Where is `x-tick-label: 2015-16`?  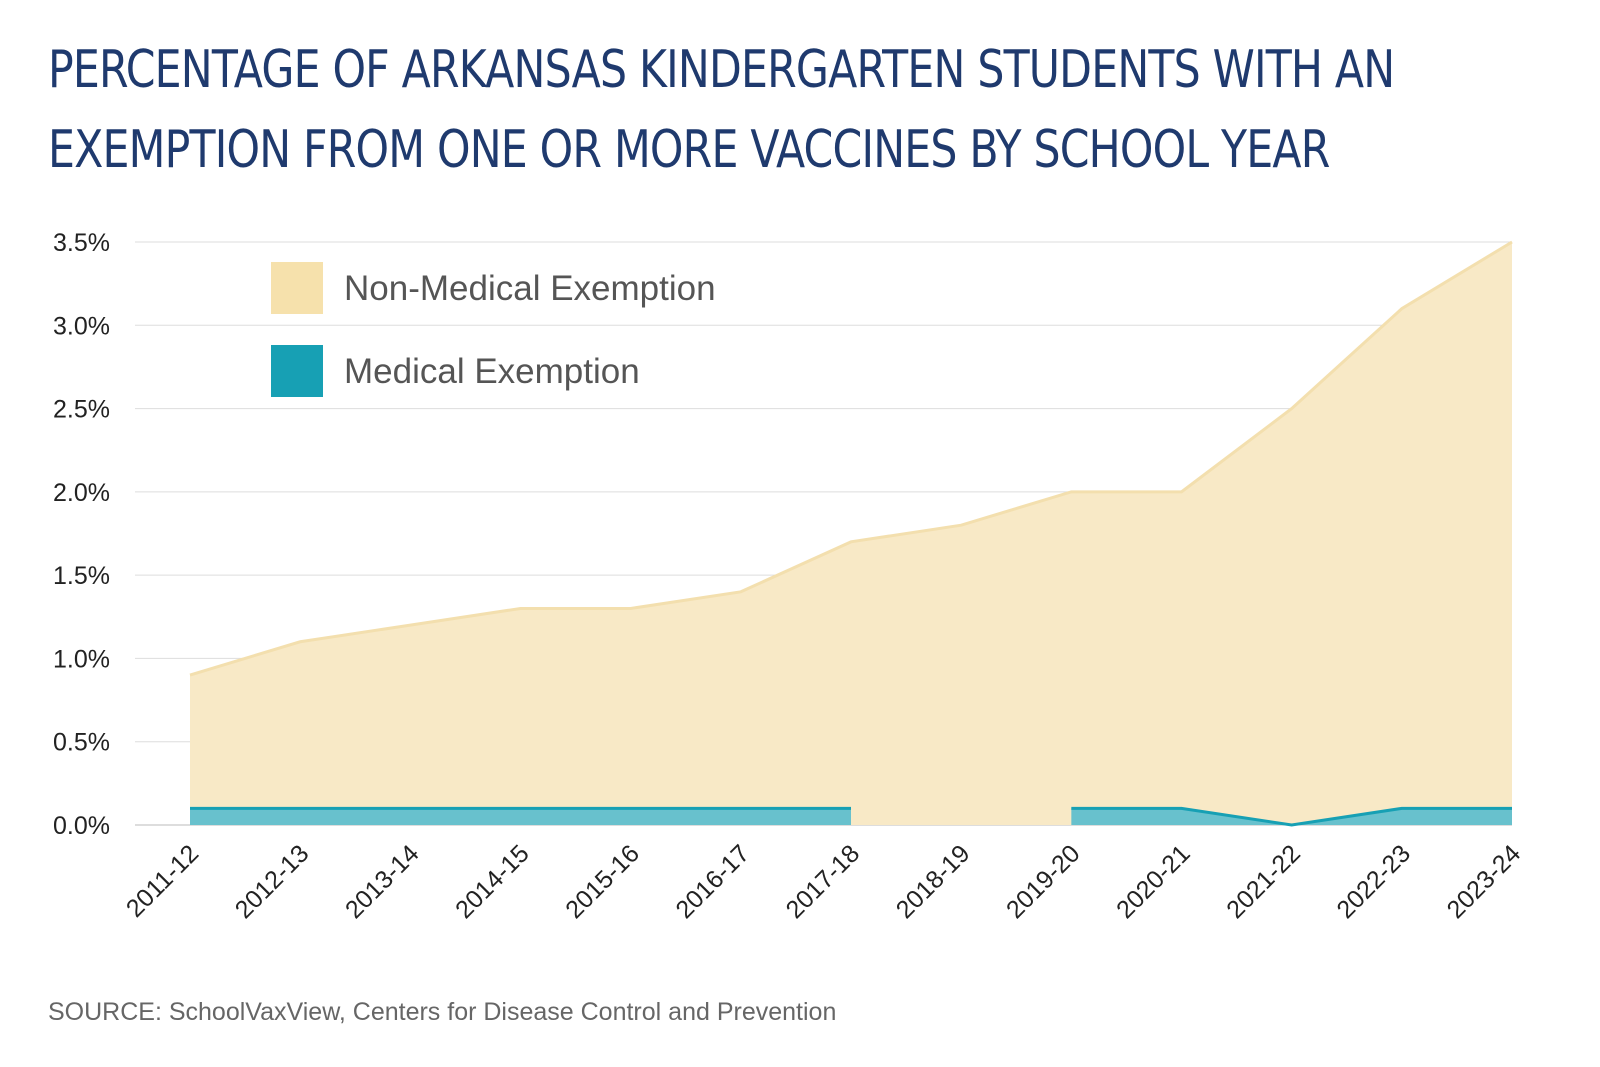
x-tick-label: 2015-16 is located at coordinates (602, 881).